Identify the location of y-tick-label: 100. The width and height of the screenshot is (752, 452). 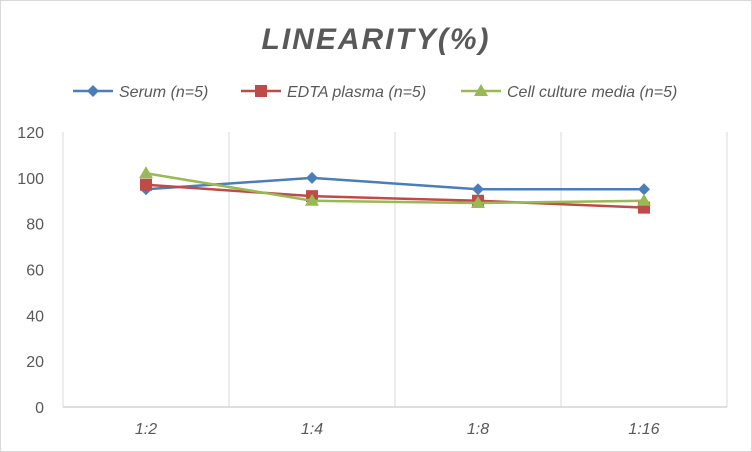
(30, 179).